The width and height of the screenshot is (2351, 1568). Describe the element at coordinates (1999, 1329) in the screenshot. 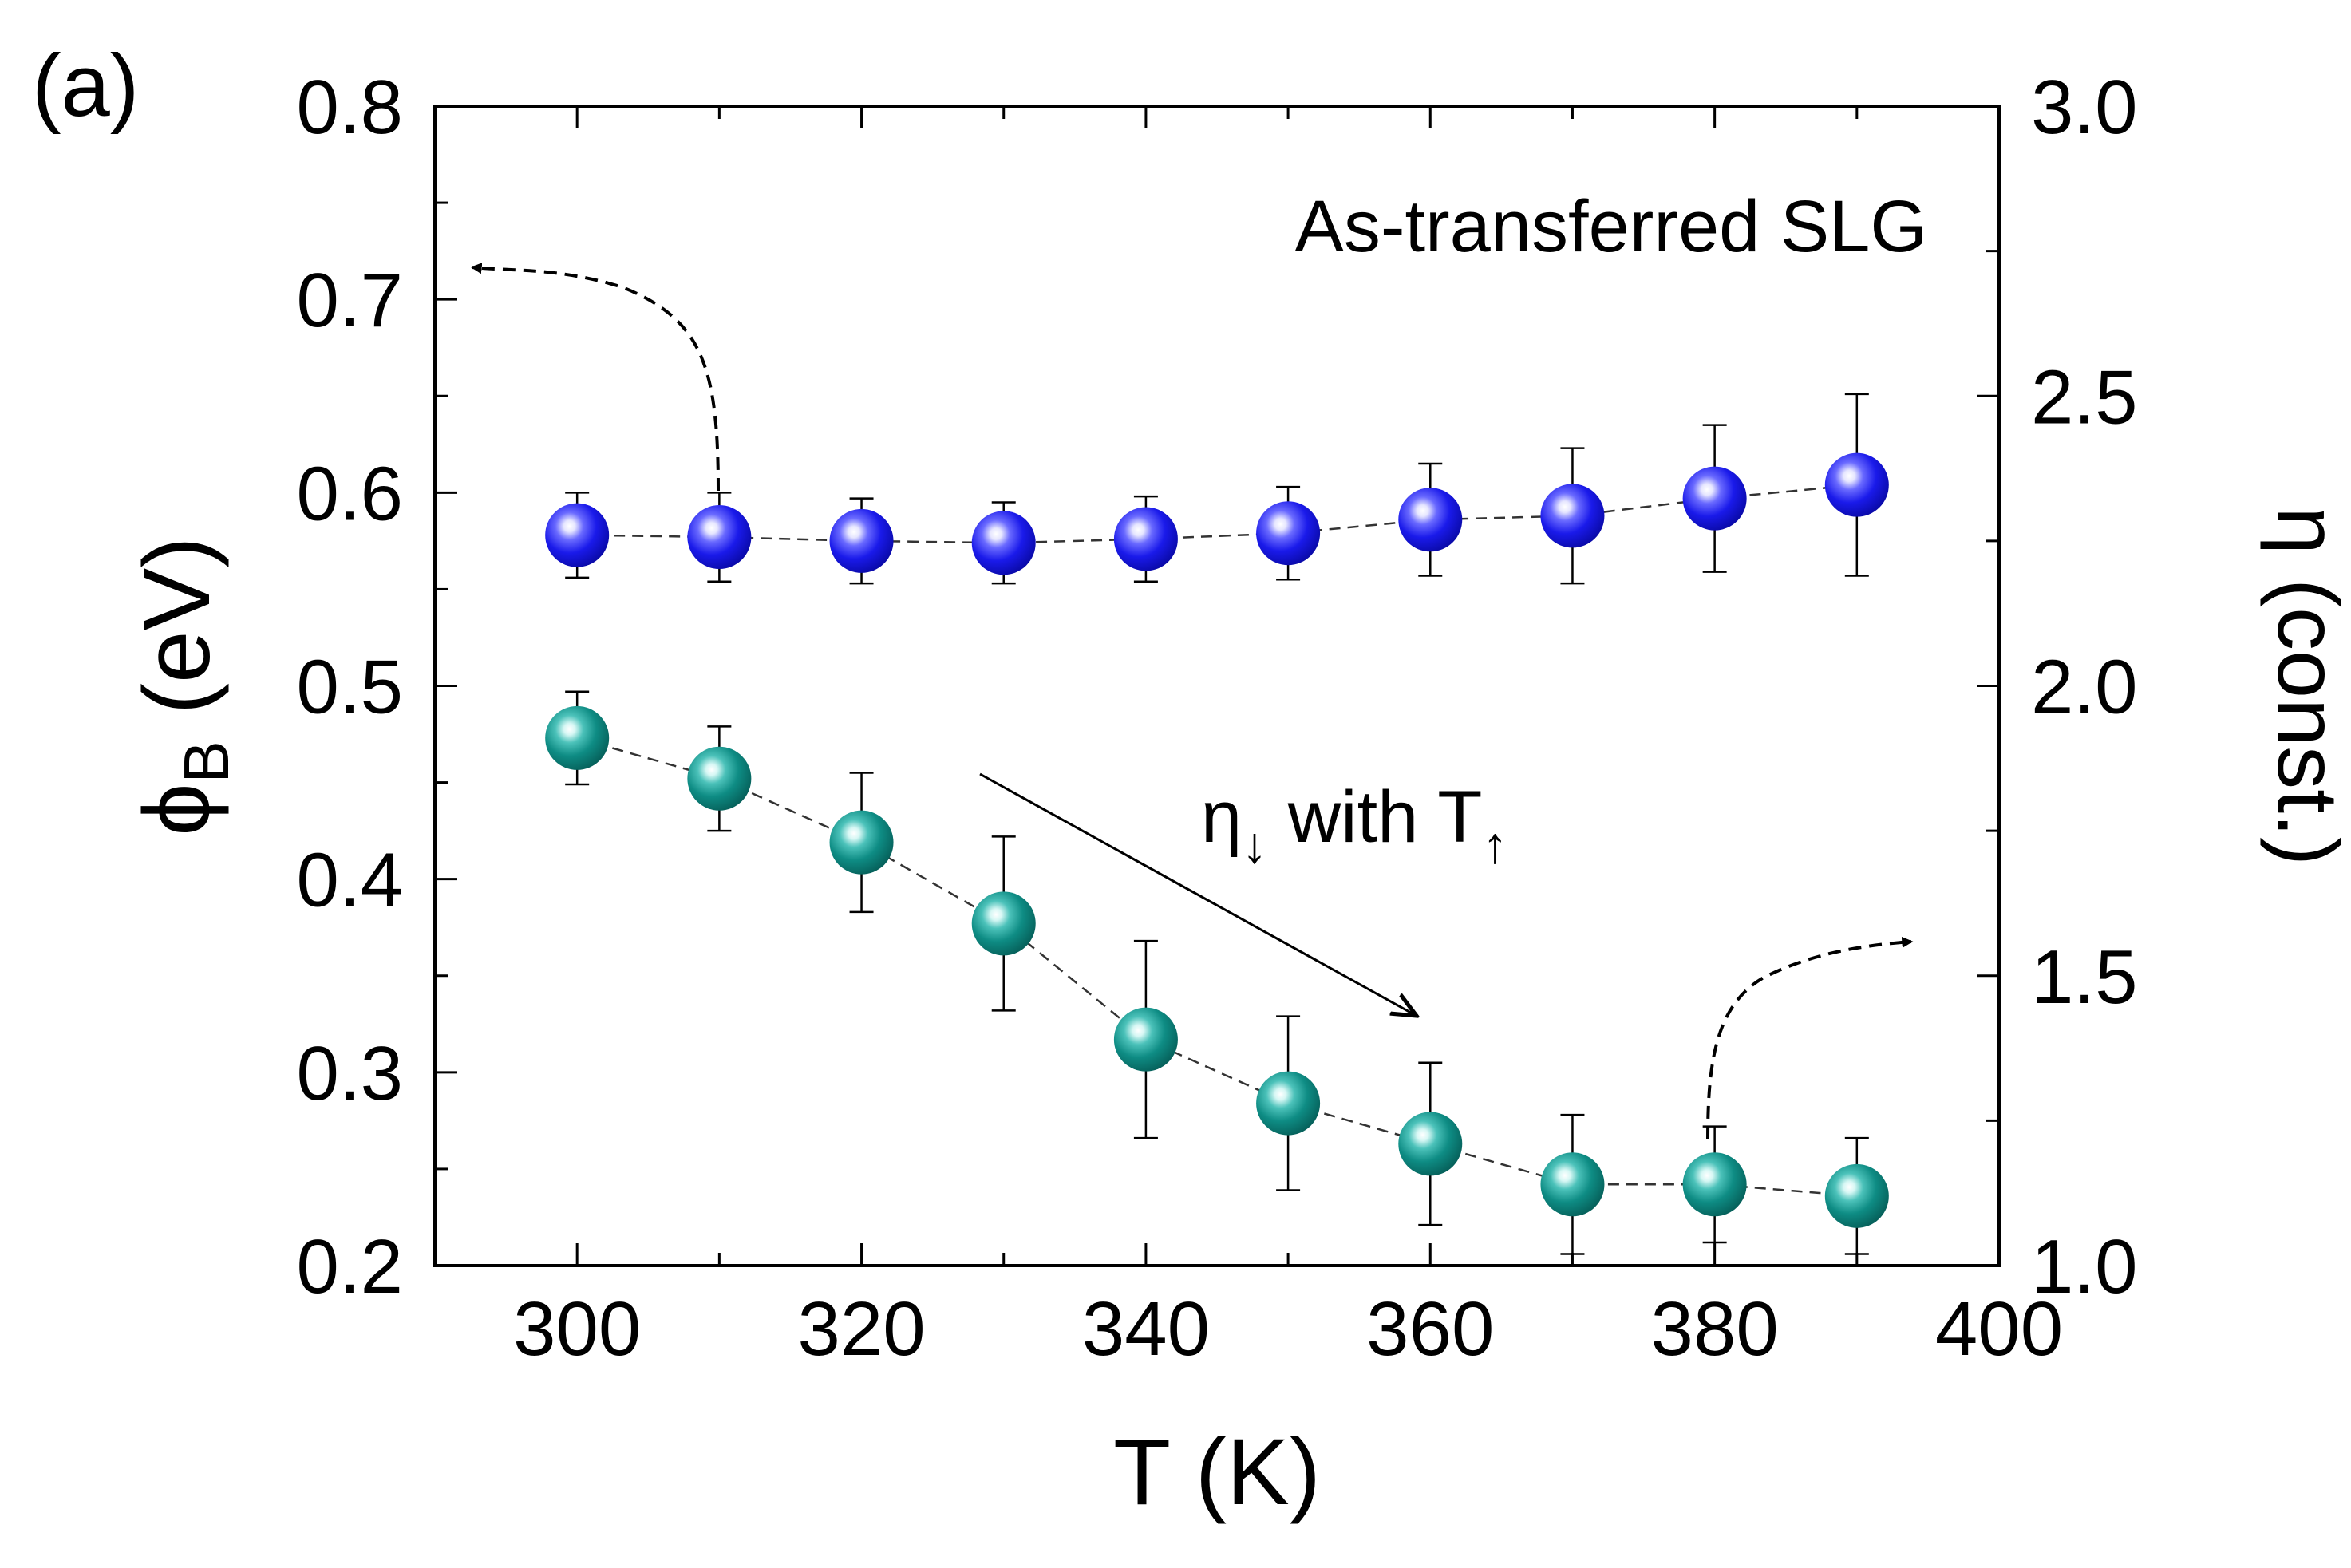

I see `x-tick-label: 400` at that location.